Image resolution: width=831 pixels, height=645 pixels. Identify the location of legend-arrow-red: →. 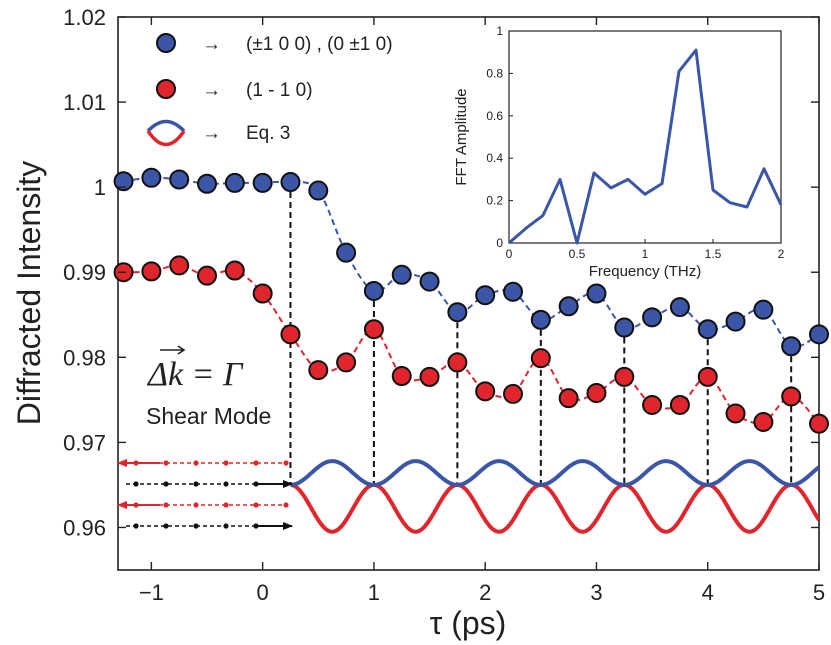
(211, 90).